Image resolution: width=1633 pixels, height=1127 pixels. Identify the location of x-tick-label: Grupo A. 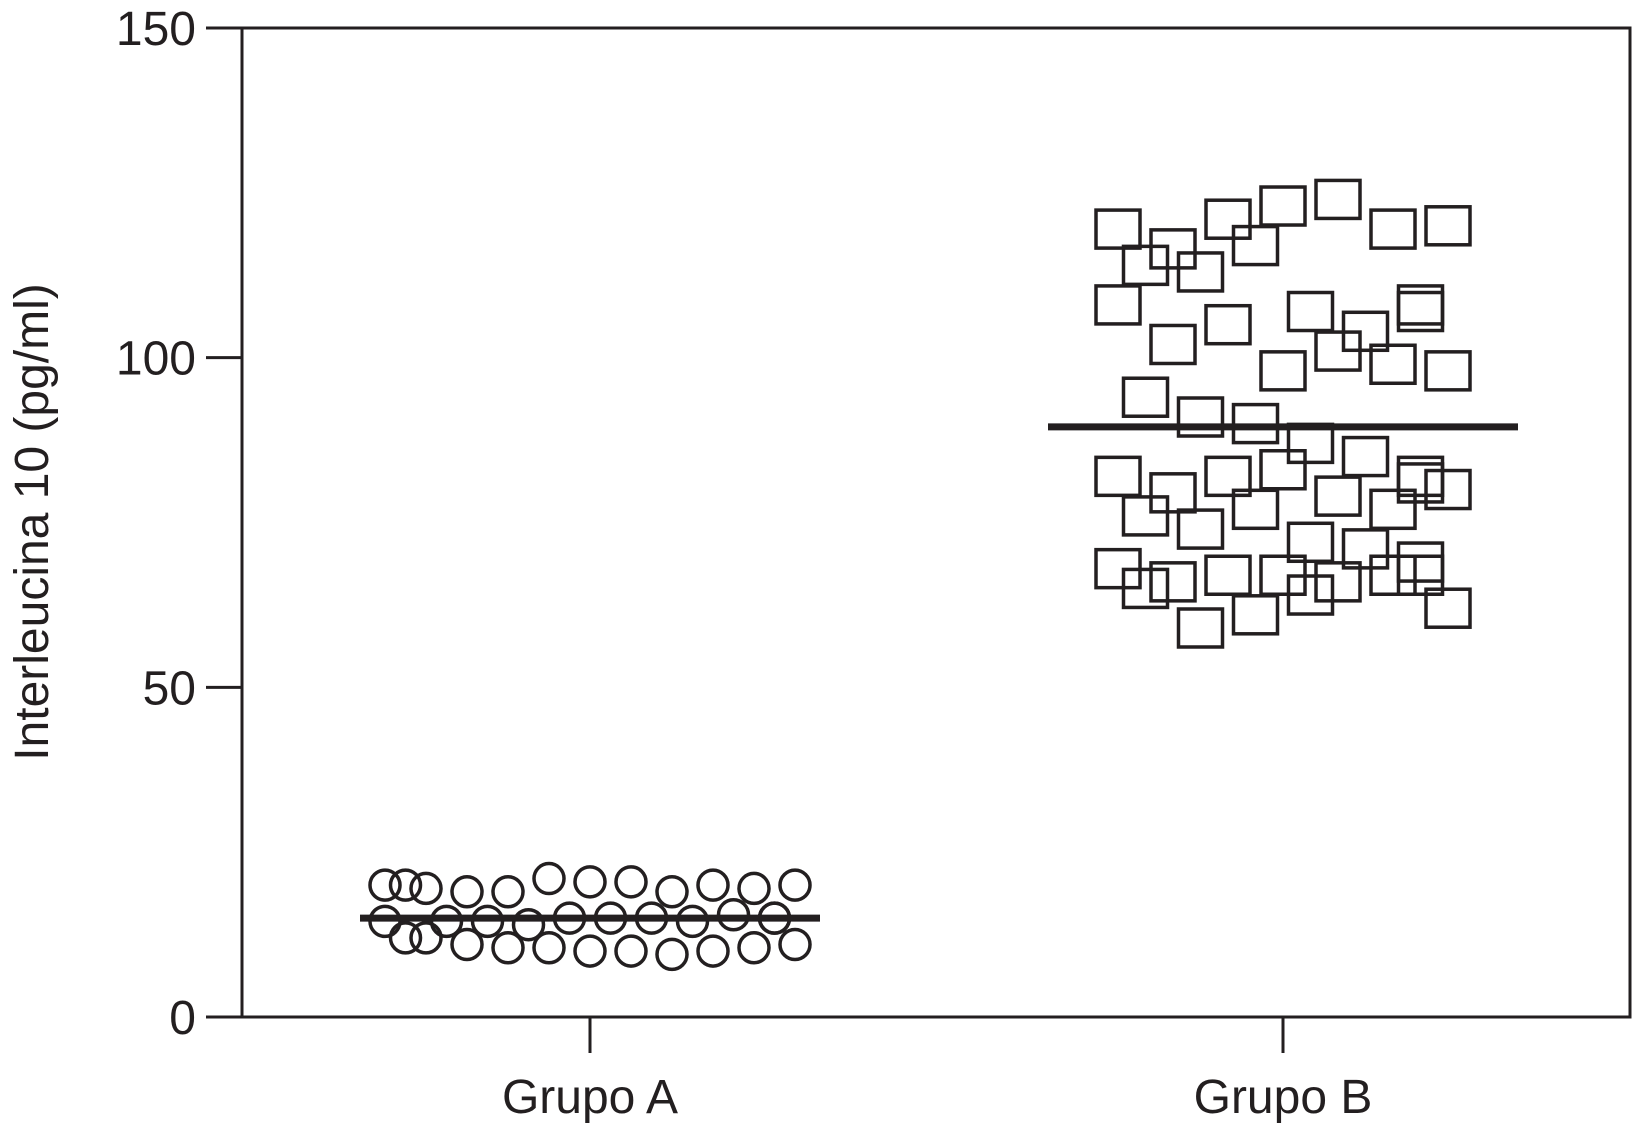
(590, 1097).